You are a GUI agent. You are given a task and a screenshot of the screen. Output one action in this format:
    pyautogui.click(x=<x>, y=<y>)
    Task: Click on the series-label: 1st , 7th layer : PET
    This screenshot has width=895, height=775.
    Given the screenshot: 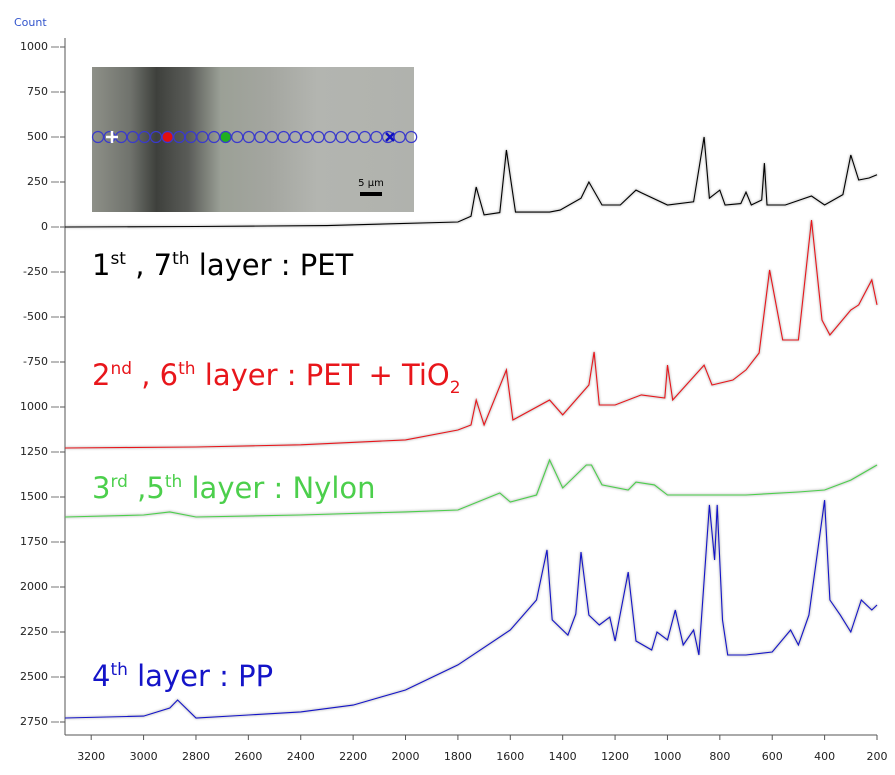 What is the action you would take?
    pyautogui.click(x=223, y=265)
    